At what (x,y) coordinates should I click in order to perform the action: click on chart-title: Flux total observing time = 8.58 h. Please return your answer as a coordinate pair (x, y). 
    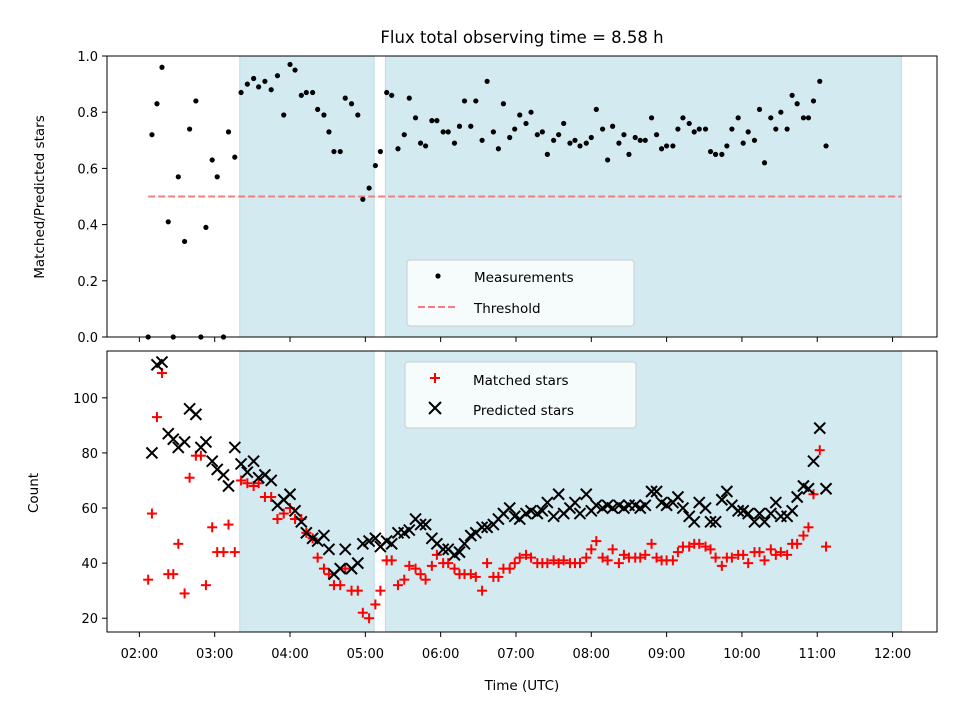
    Looking at the image, I should click on (521, 37).